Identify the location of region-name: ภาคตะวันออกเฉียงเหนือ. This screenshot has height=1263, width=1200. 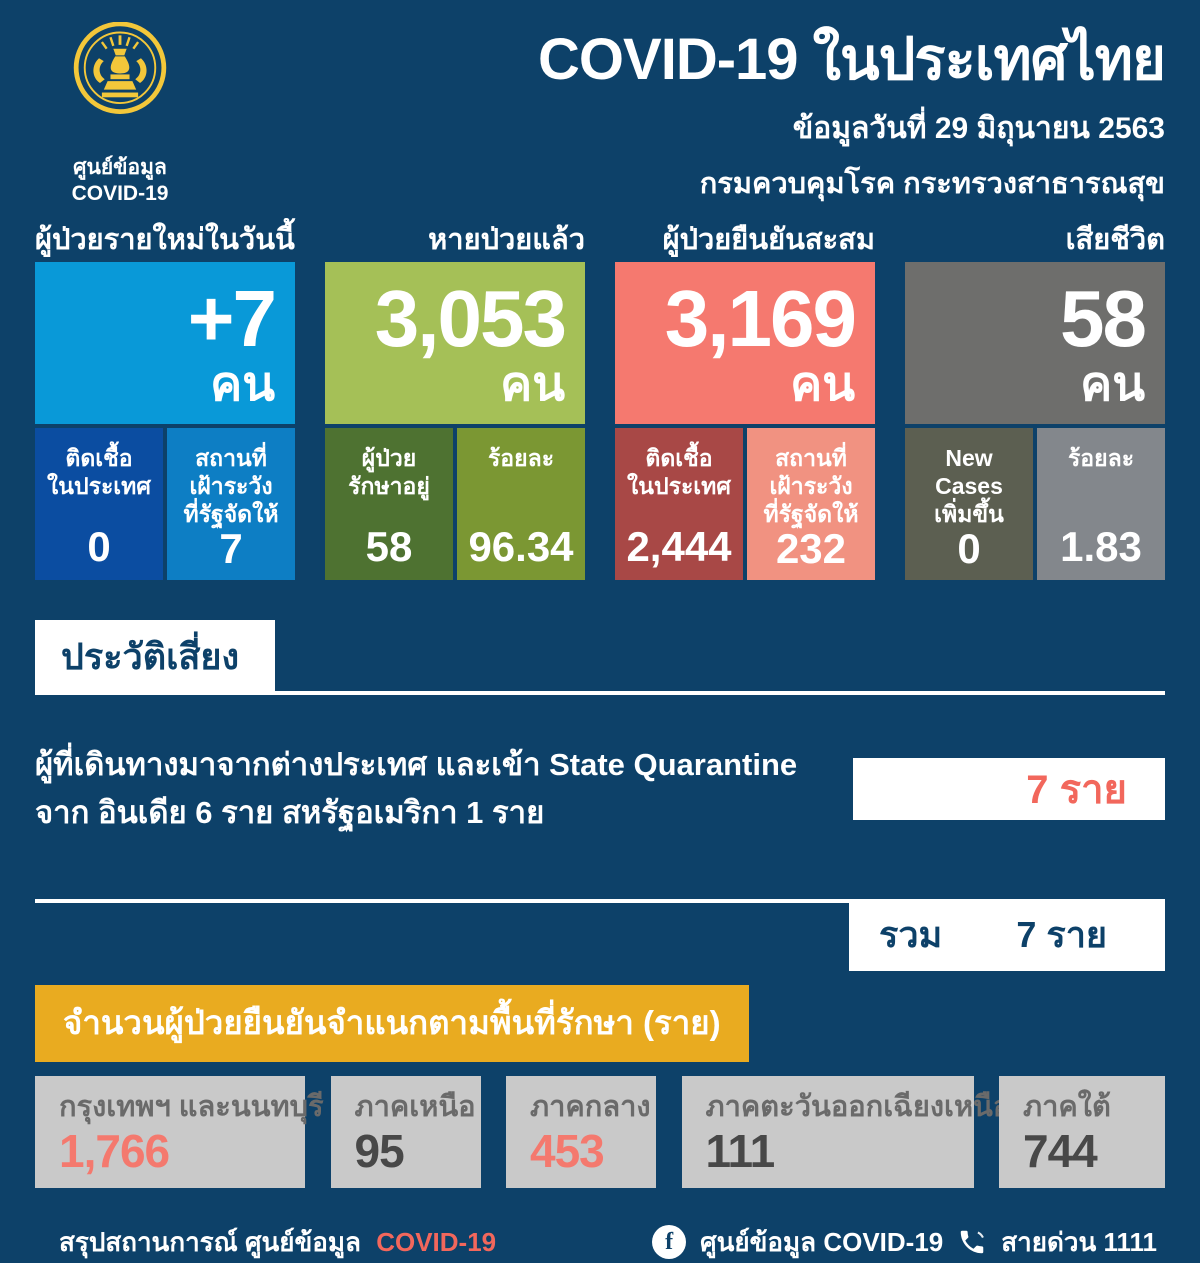
(858, 1106).